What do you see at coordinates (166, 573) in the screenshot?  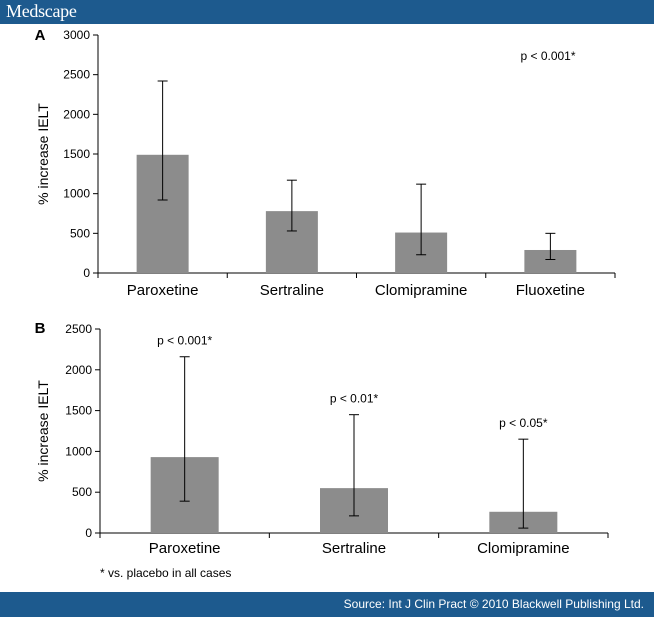 I see `footnote: * vs. placebo in all cases` at bounding box center [166, 573].